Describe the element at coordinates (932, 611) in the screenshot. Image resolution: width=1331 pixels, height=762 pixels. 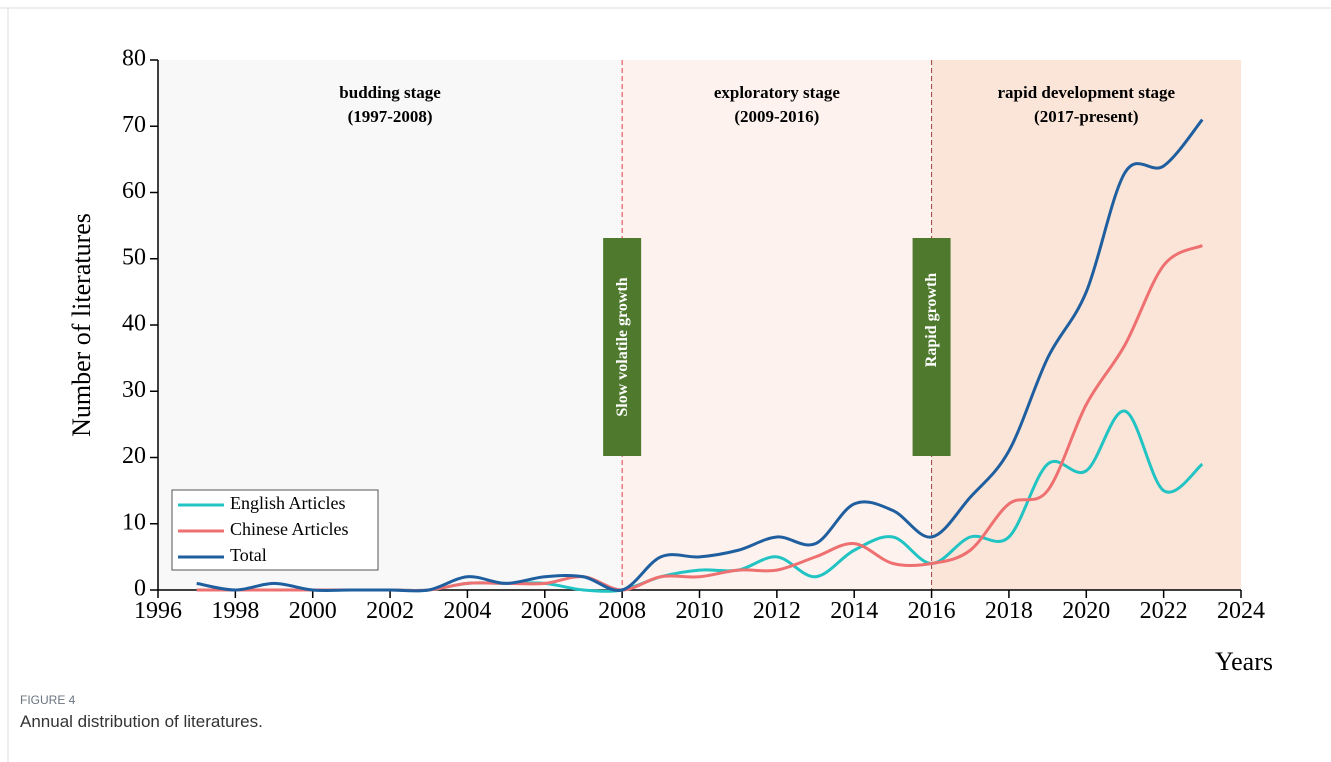
I see `x-tick-label: 2016` at that location.